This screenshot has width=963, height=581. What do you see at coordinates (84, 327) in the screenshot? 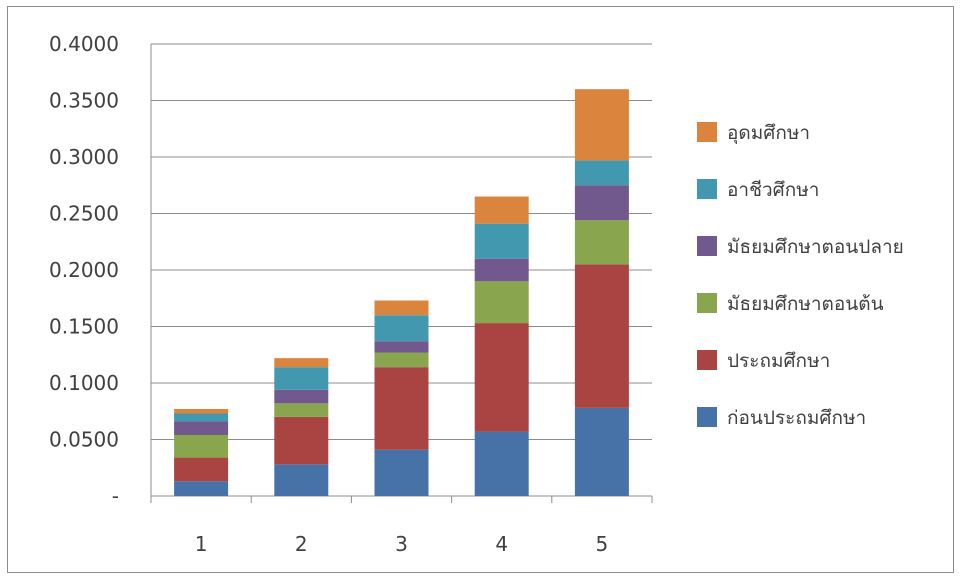
I see `y-tick-label: 0.1500` at bounding box center [84, 327].